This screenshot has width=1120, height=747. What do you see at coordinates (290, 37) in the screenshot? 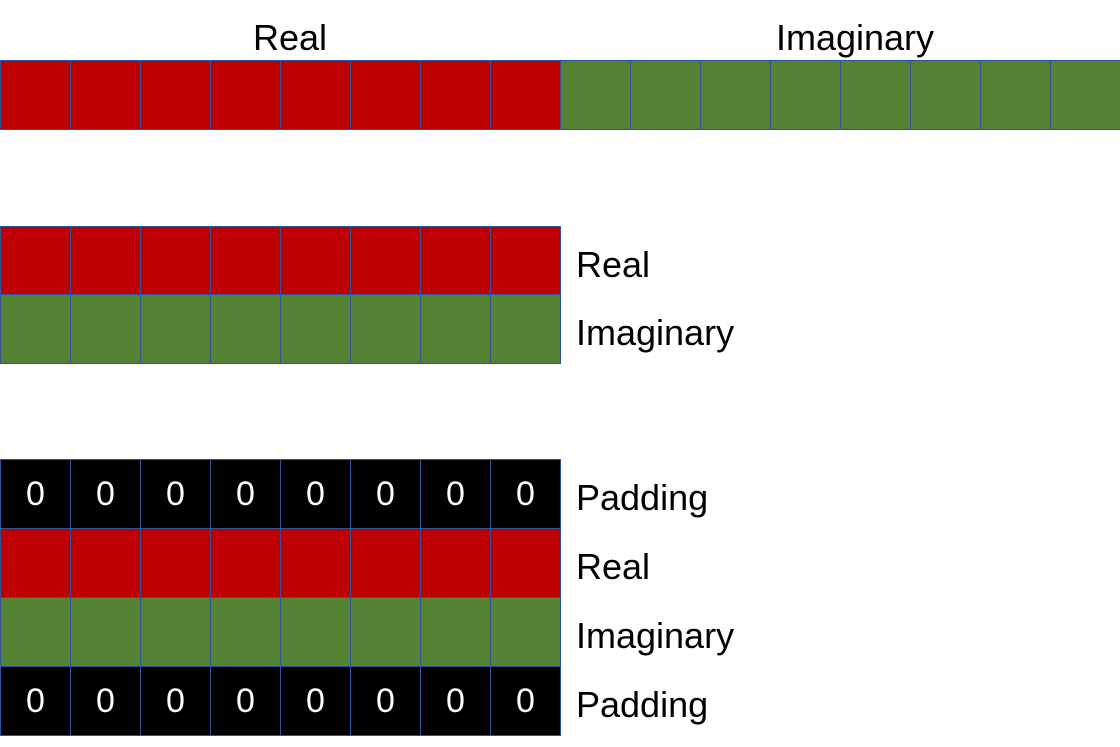
I see `real-half-label: Real` at bounding box center [290, 37].